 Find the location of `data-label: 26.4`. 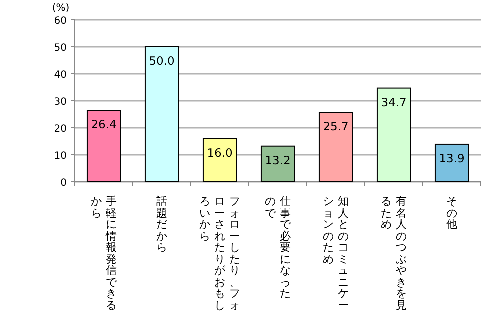

data-label: 26.4 is located at coordinates (104, 125).